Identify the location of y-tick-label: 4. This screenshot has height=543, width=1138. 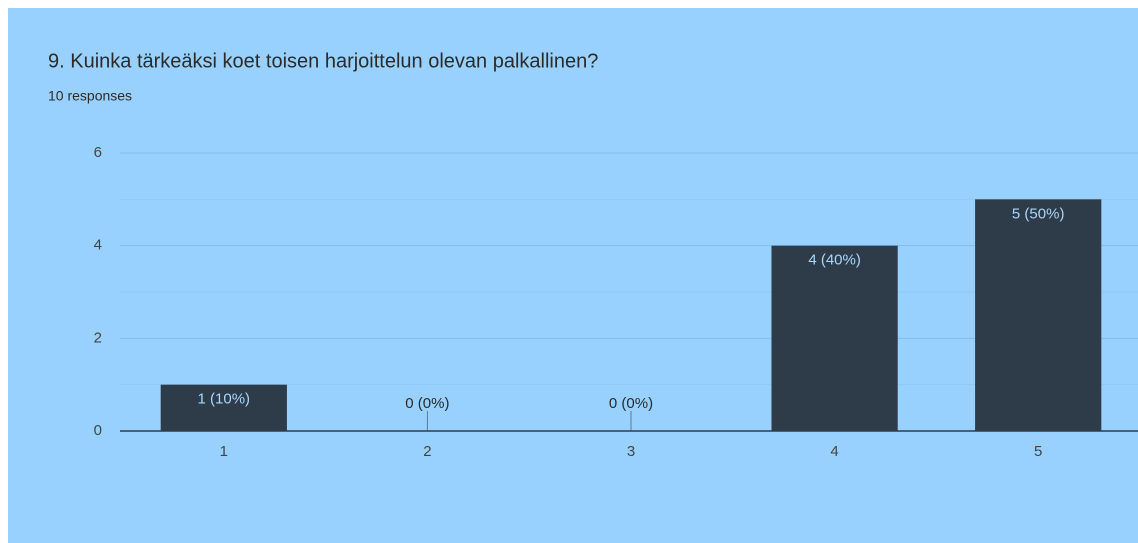
(98, 245).